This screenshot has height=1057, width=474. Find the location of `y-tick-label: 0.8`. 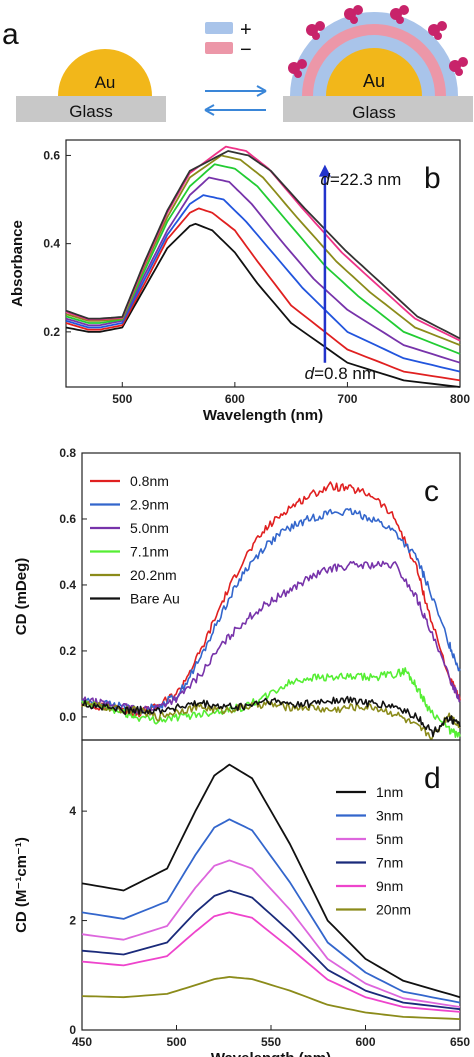

y-tick-label: 0.8 is located at coordinates (67, 453).